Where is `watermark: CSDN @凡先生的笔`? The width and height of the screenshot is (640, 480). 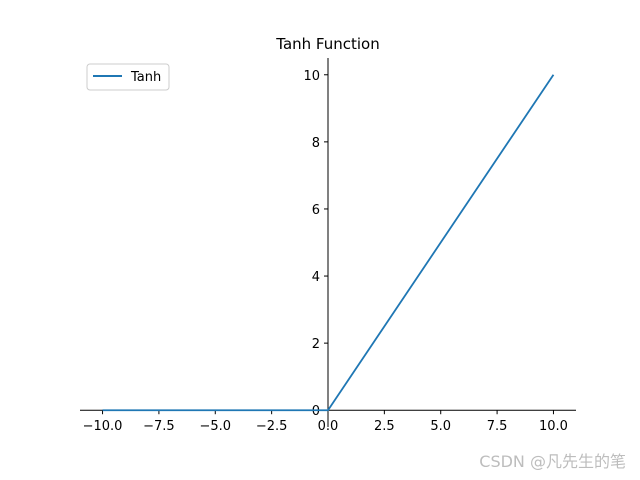
watermark: CSDN @凡先生的笔 is located at coordinates (552, 461).